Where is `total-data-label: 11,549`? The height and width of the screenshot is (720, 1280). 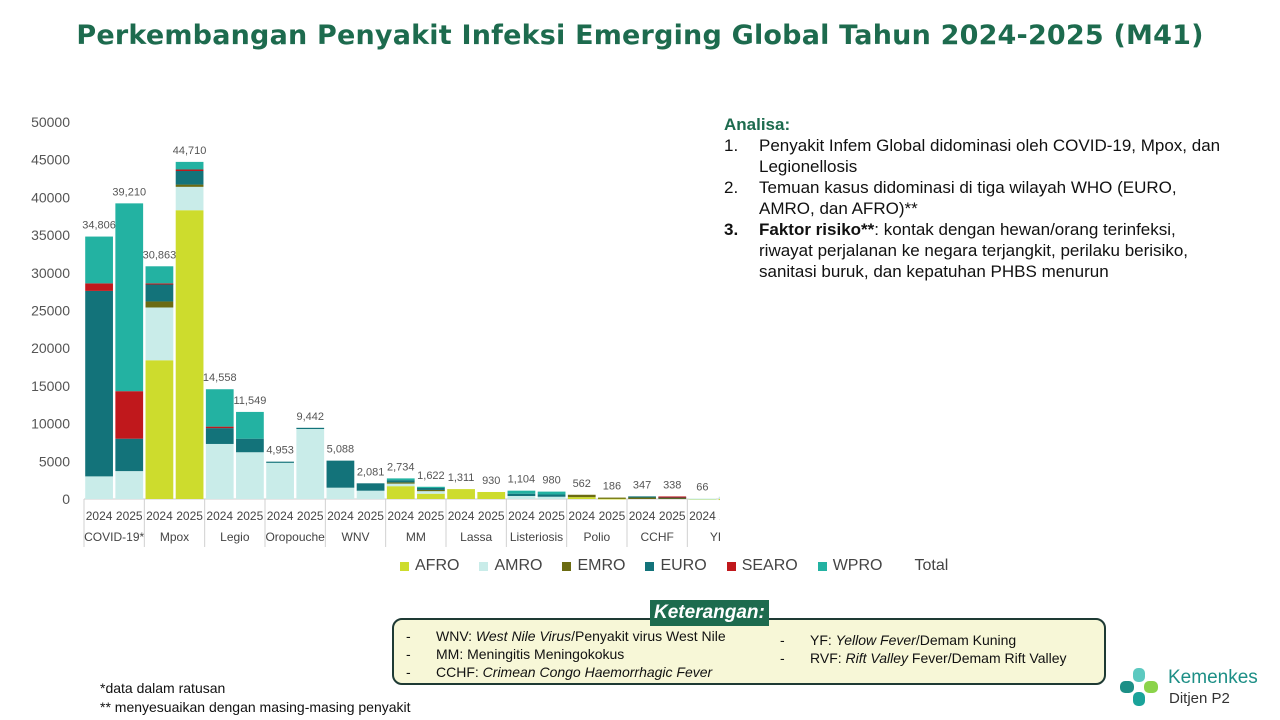
total-data-label: 11,549 is located at coordinates (250, 401).